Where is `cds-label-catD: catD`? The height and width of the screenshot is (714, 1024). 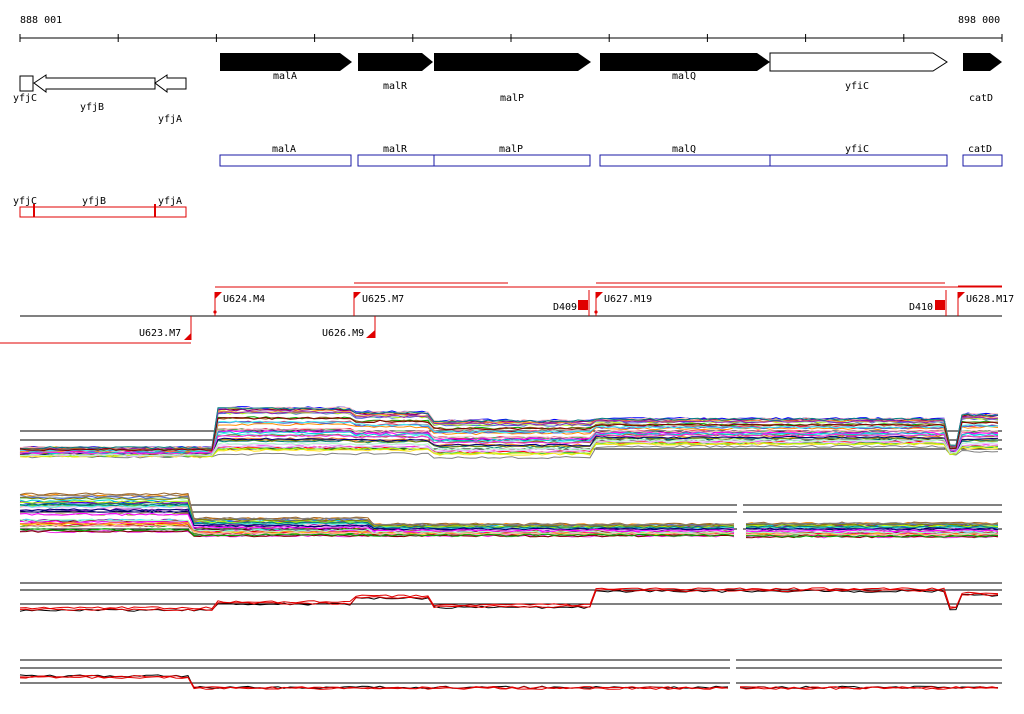
cds-label-catD: catD is located at coordinates (980, 149).